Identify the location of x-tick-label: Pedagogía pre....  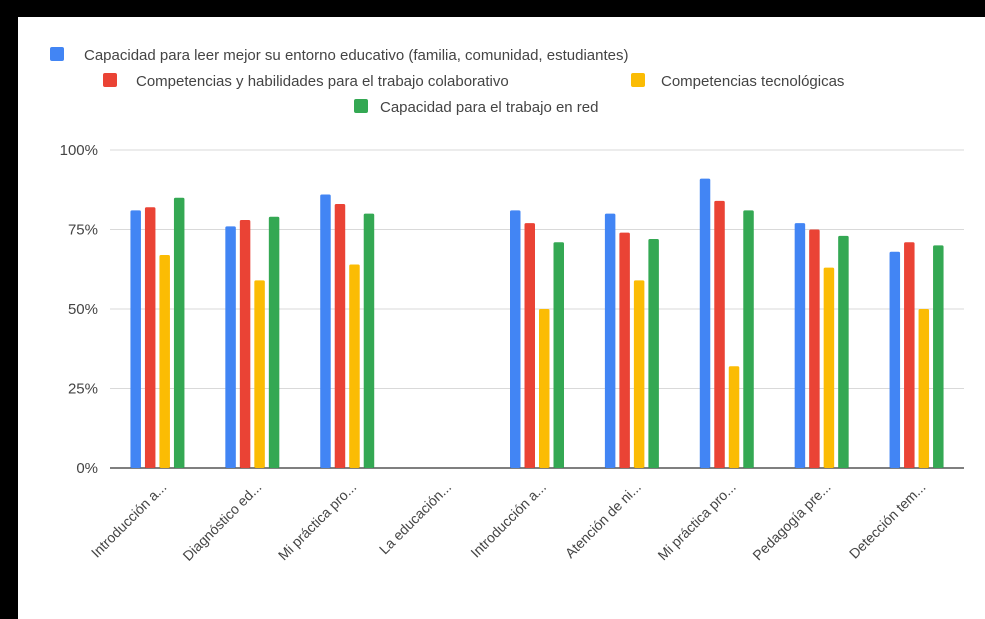
(791, 521).